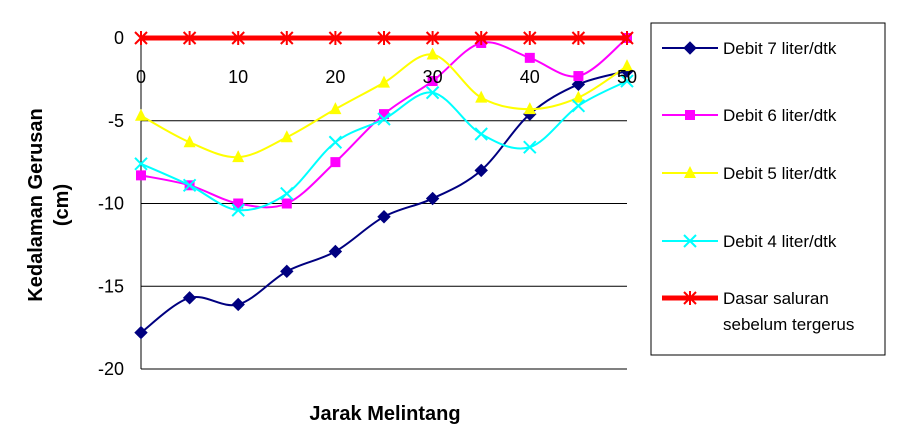 The image size is (904, 428). I want to click on x-tick-label: 30, so click(433, 77).